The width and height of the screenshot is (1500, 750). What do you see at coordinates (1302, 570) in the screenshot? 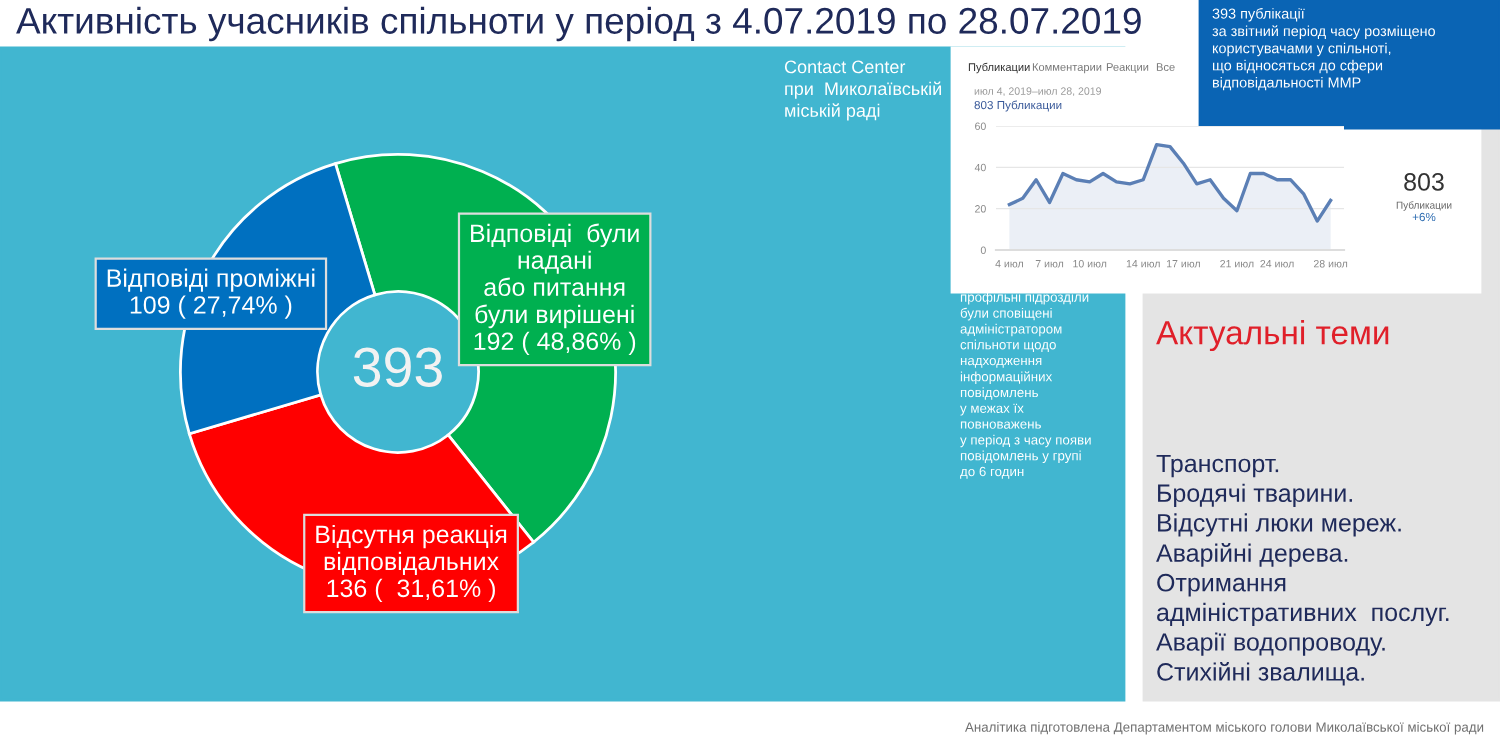
I see `text: Транспорт. Бродячі тварини. Відсутні люки мереж. Аварійні дерева. Отримання адміністративних послуг. Аварії водопроводу. Стихійні звалища.` at bounding box center [1302, 570].